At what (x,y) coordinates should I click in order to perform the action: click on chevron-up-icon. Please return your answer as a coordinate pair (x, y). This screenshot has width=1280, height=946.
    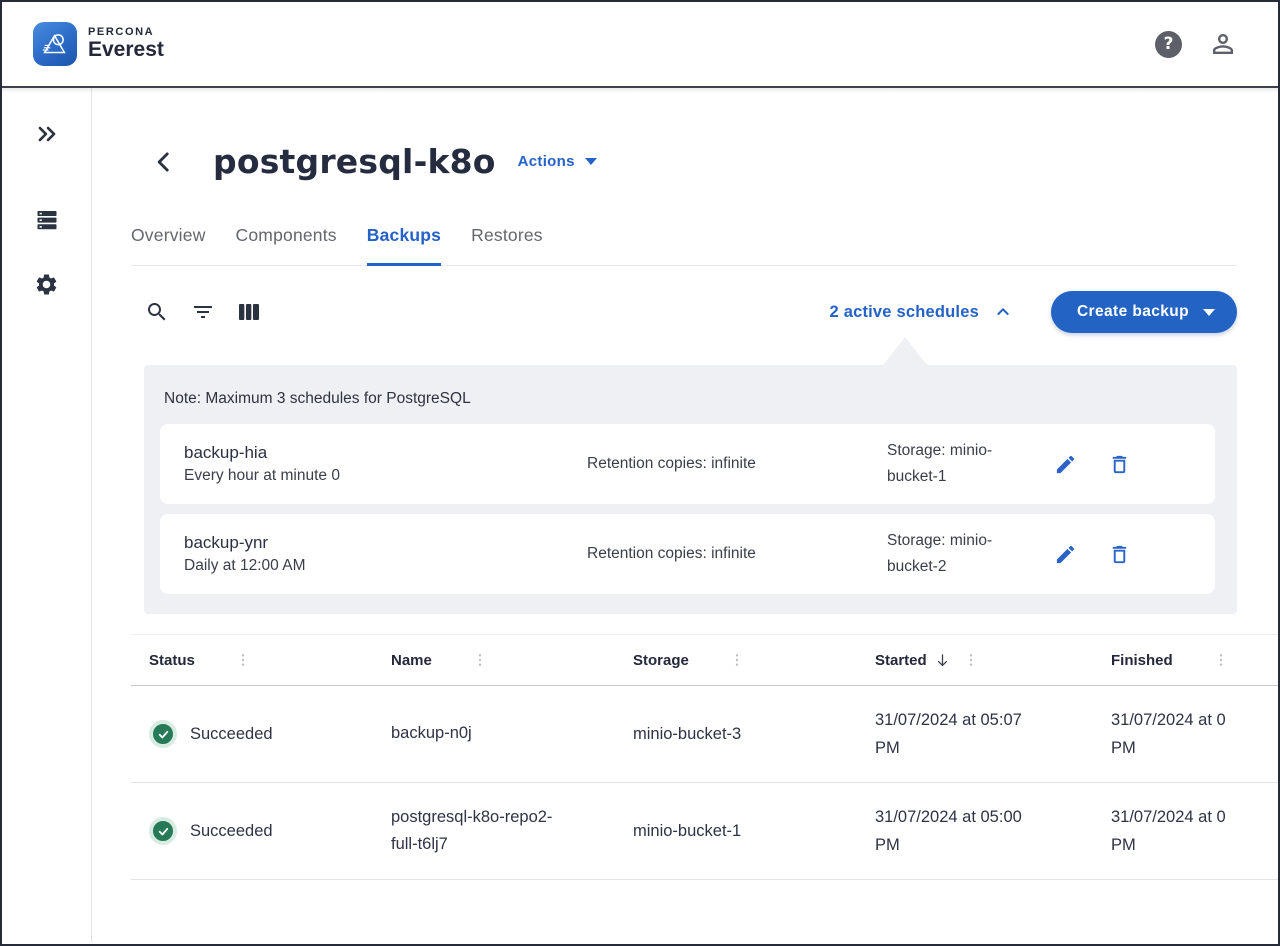
    Looking at the image, I should click on (1003, 311).